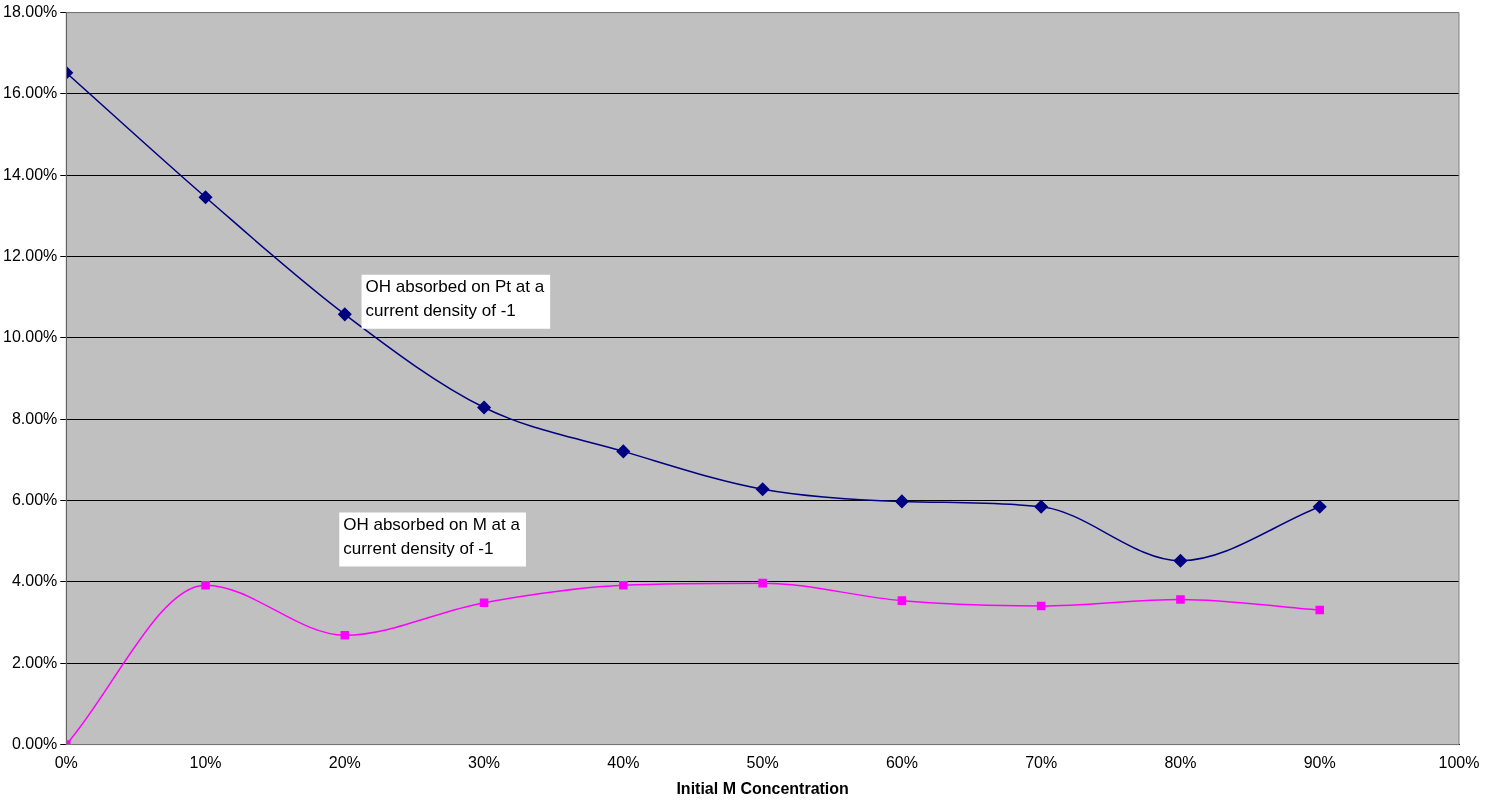 The width and height of the screenshot is (1489, 807). Describe the element at coordinates (1319, 762) in the screenshot. I see `x-tick-label: 90%` at that location.